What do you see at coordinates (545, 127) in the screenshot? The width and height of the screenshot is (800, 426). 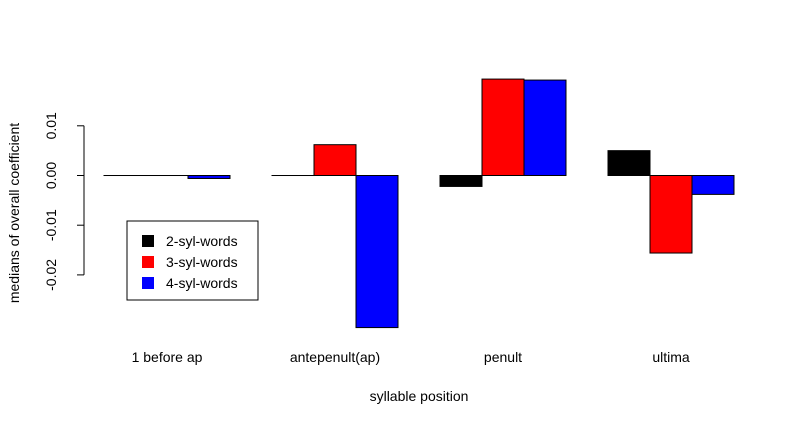 I see `bar-4-syl-words-penult` at bounding box center [545, 127].